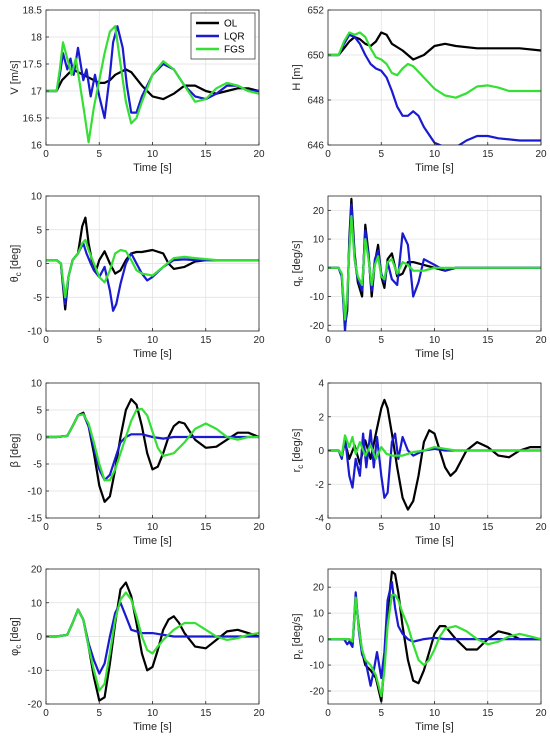 This screenshot has height=741, width=550. What do you see at coordinates (16, 264) in the screenshot?
I see `y-axis-label: θc [deg]` at bounding box center [16, 264].